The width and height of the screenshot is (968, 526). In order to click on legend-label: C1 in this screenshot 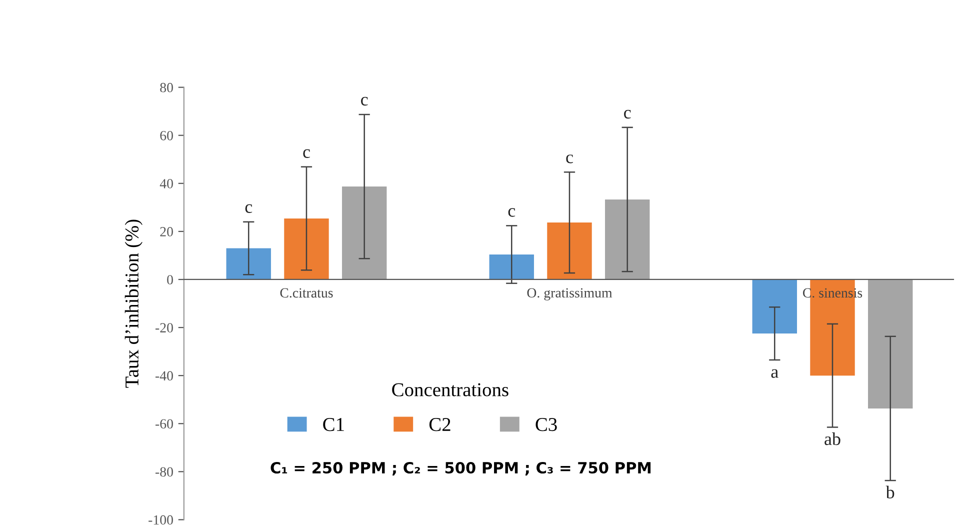, I will do `click(333, 425)`.